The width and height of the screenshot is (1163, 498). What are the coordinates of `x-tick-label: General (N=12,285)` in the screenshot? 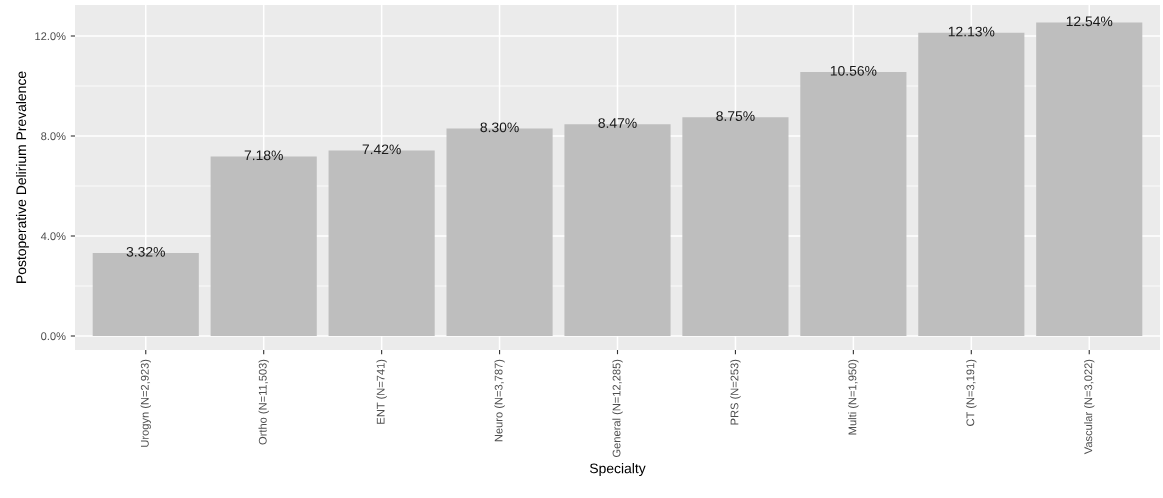 It's located at (617, 408).